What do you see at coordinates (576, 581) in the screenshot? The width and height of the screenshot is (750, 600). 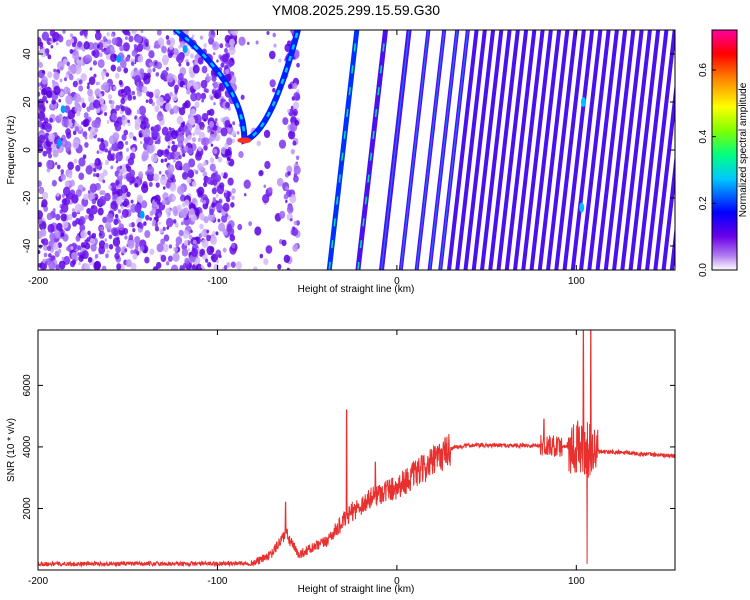 I see `snr-xtick-label: 100` at bounding box center [576, 581].